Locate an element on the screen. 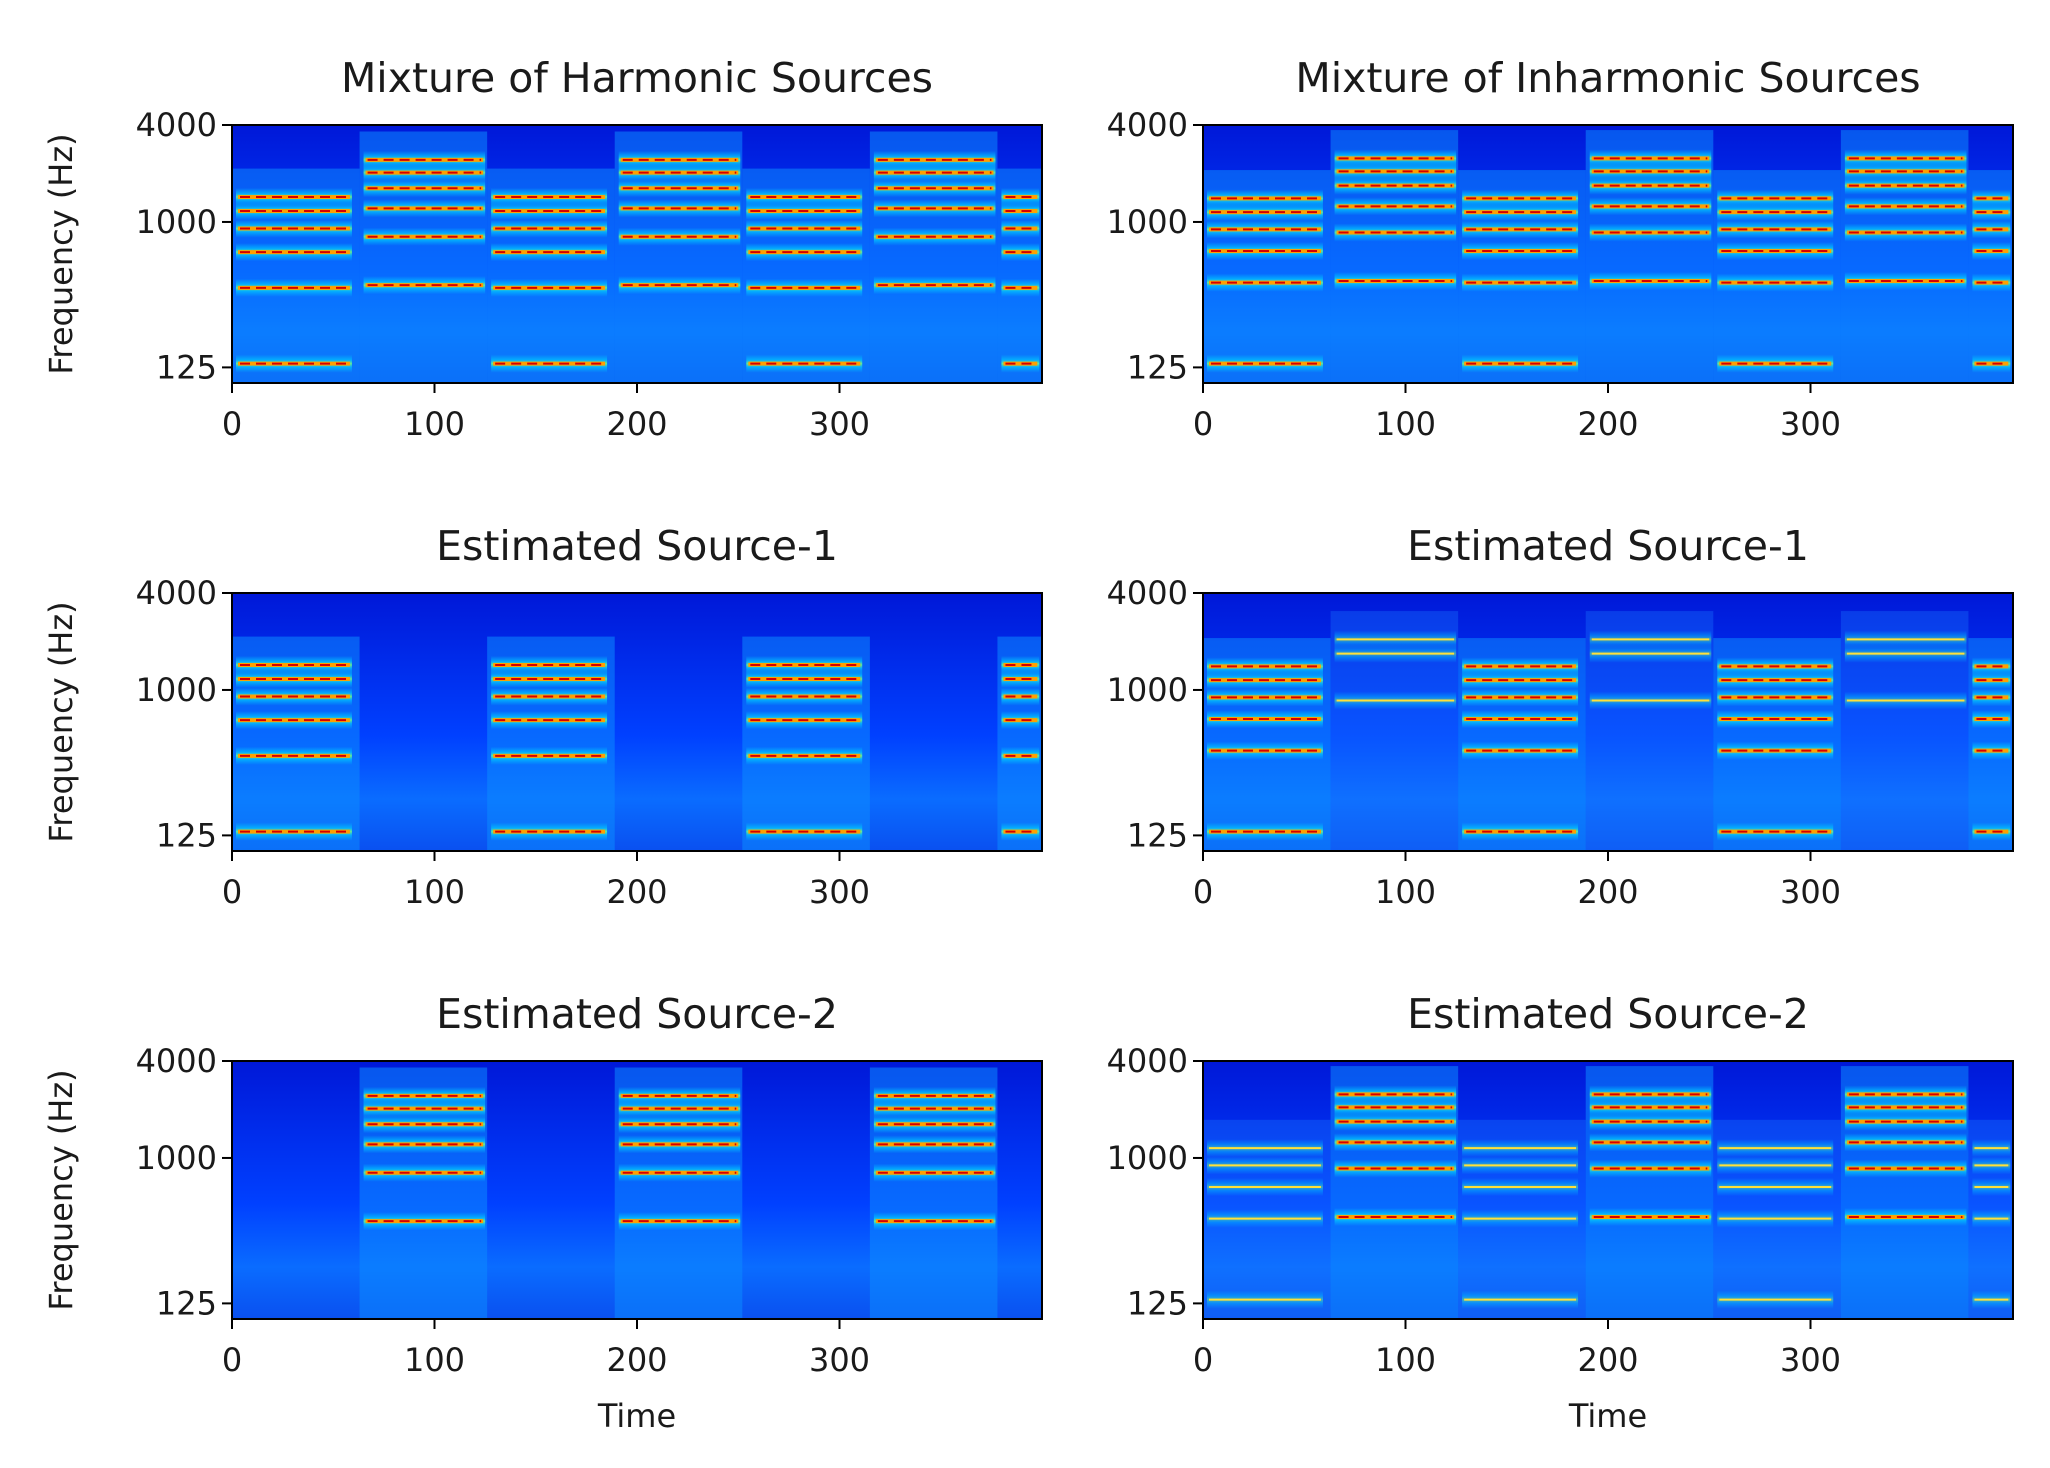 The width and height of the screenshot is (2050, 1468). panel-title: Mixture of Harmonic Sources is located at coordinates (637, 78).